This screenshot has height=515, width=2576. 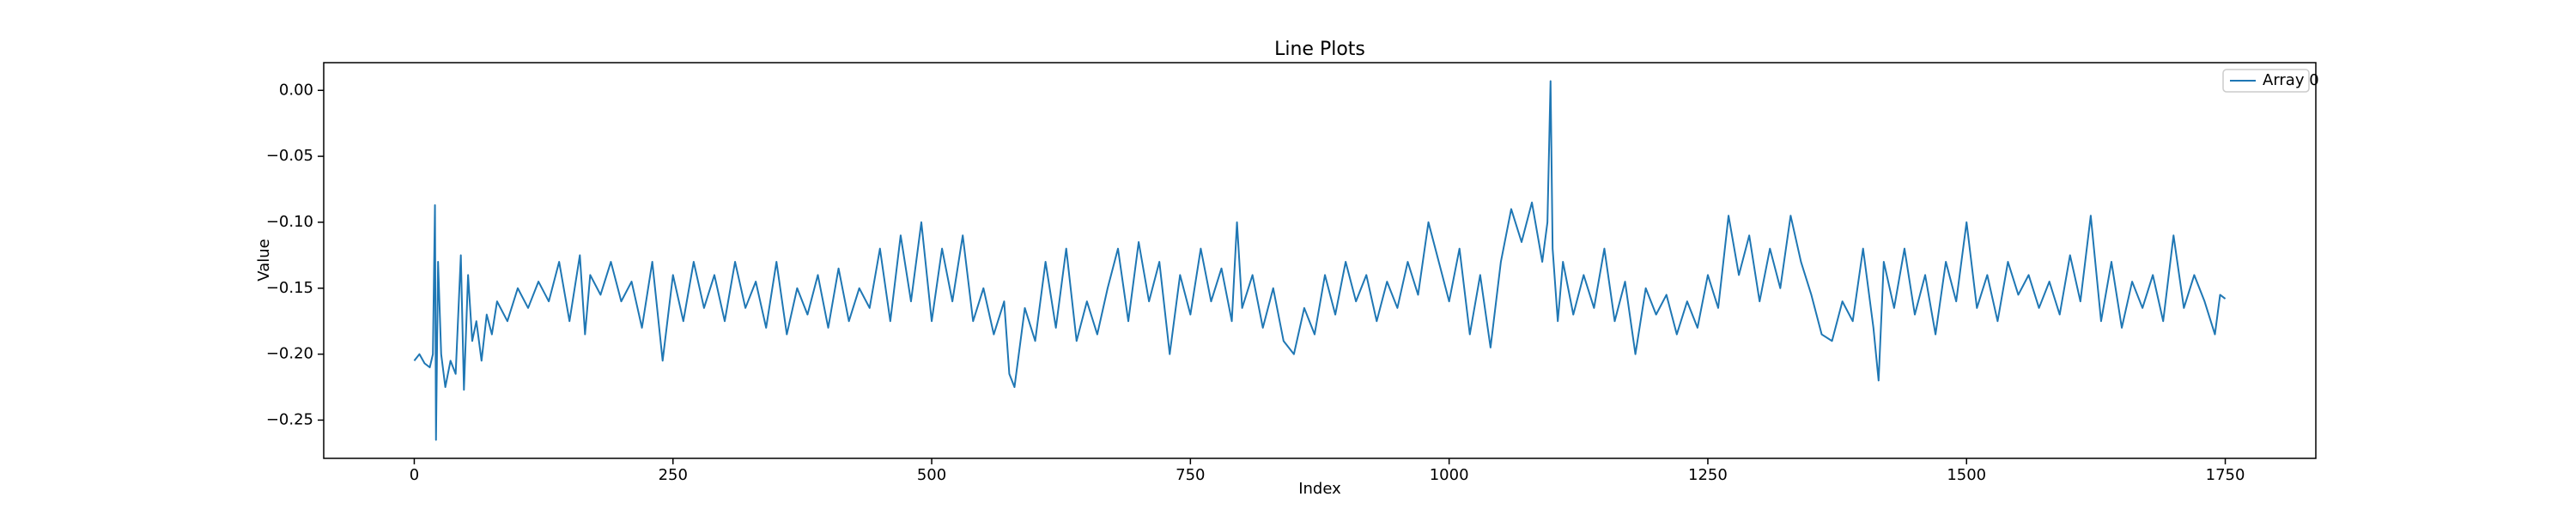 I want to click on y-tick-label: −0.10, so click(x=290, y=222).